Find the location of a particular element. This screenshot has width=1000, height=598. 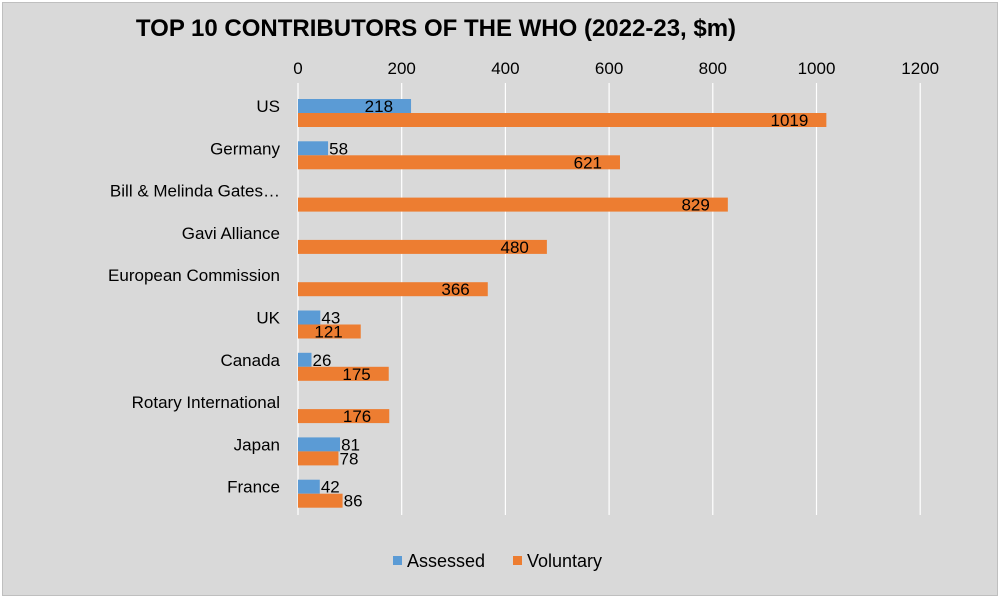

voluntary-legend-swatch is located at coordinates (517, 560).